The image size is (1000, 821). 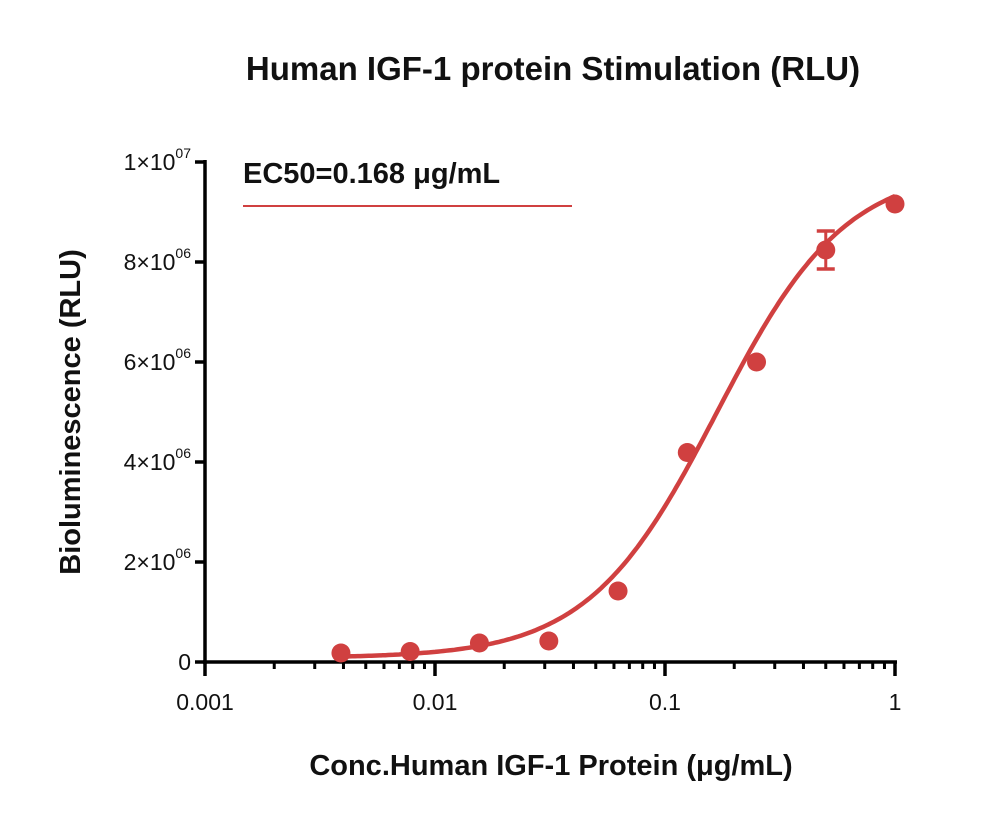 What do you see at coordinates (184, 662) in the screenshot?
I see `y-tick-label: 0` at bounding box center [184, 662].